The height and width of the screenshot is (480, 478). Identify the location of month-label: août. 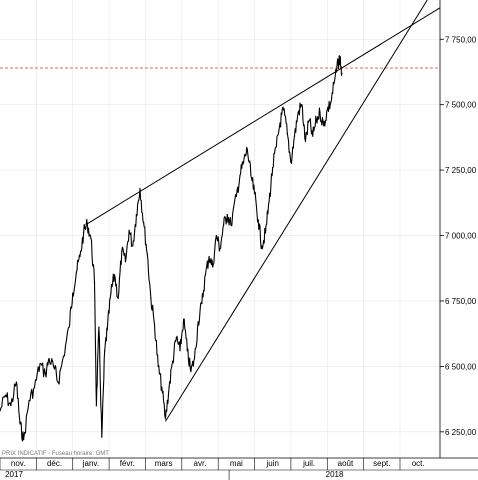
(346, 463).